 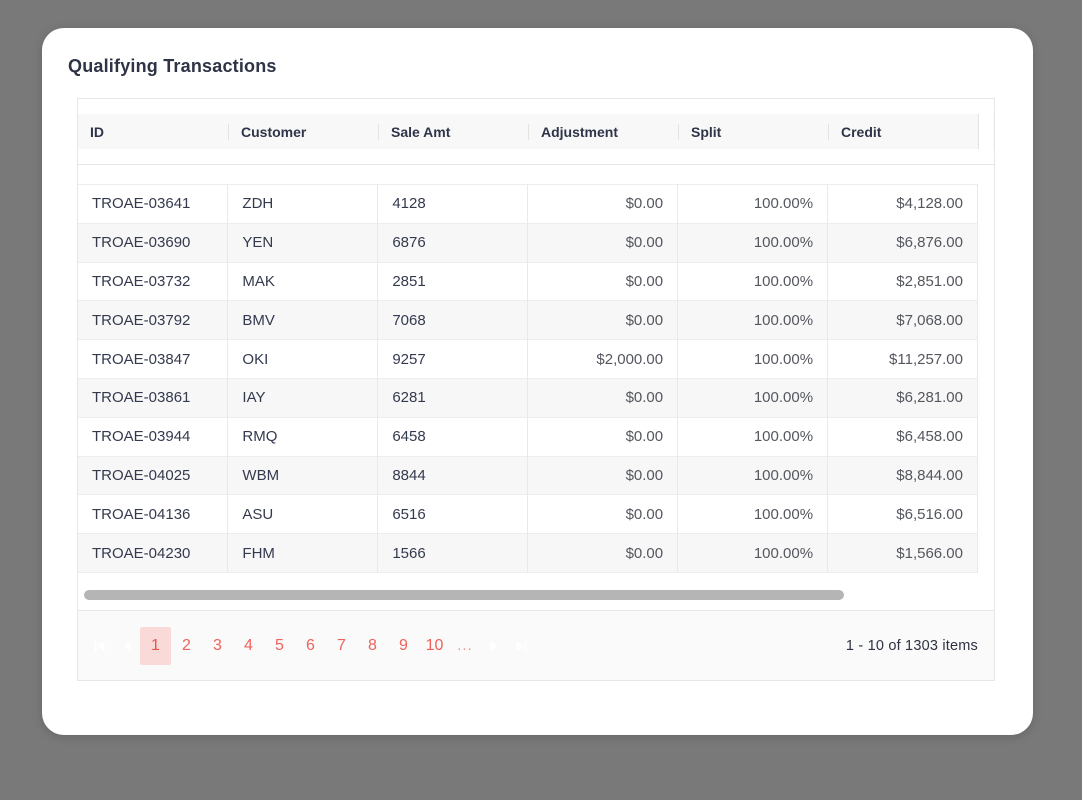 I want to click on cell-credit: $11,257.00, so click(x=902, y=359).